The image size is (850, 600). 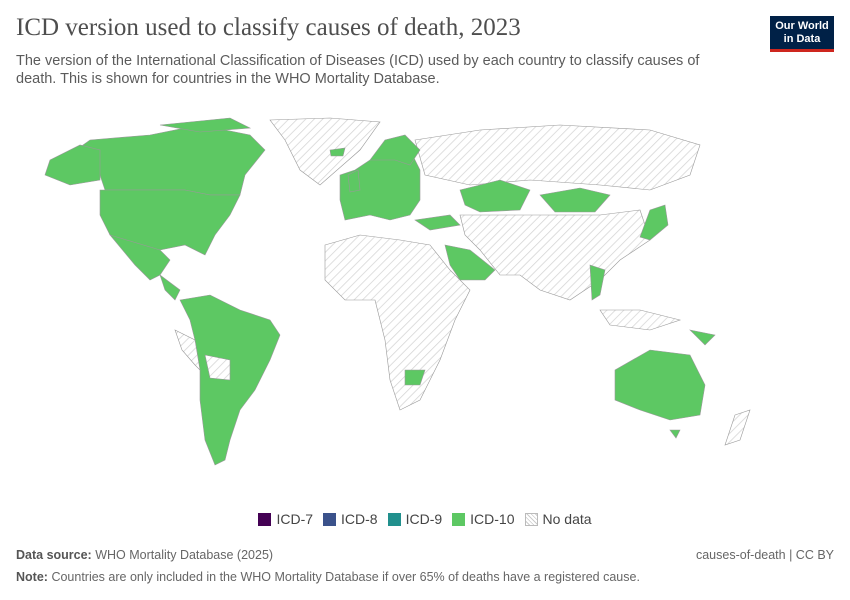 What do you see at coordinates (764, 555) in the screenshot?
I see `license: causes-of-death | CC BY` at bounding box center [764, 555].